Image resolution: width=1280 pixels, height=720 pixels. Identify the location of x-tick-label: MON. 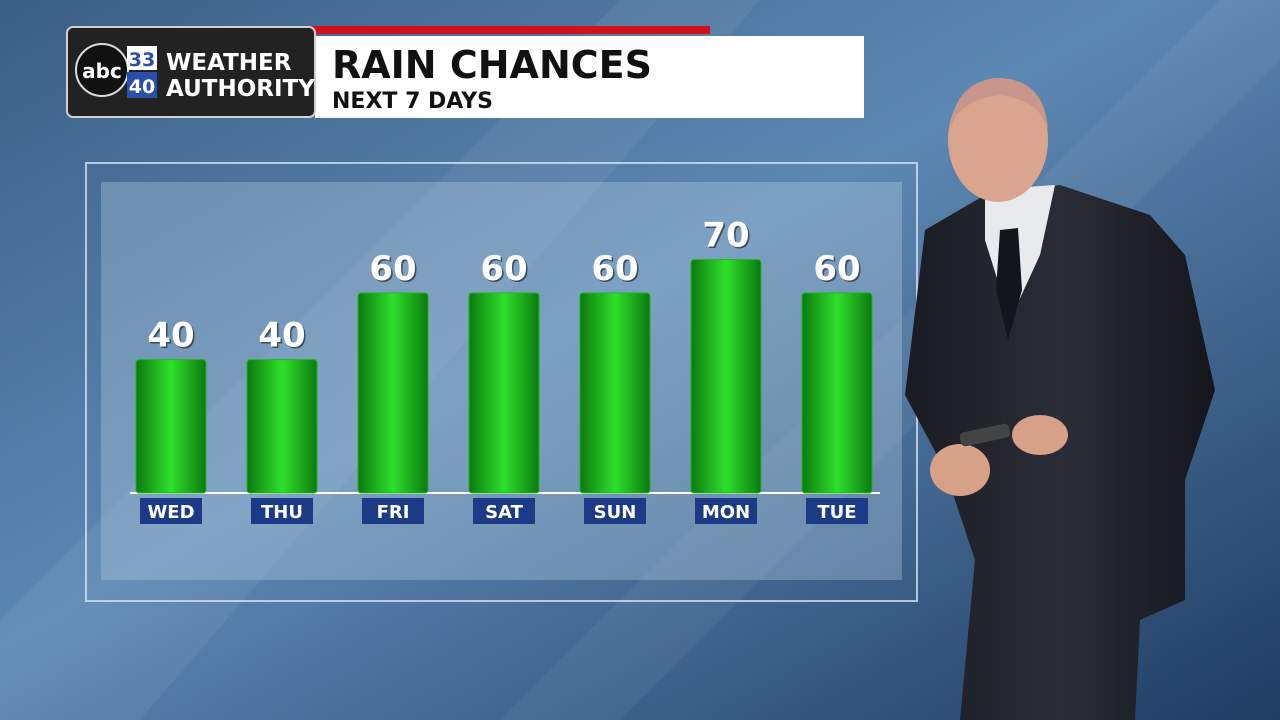
(726, 512).